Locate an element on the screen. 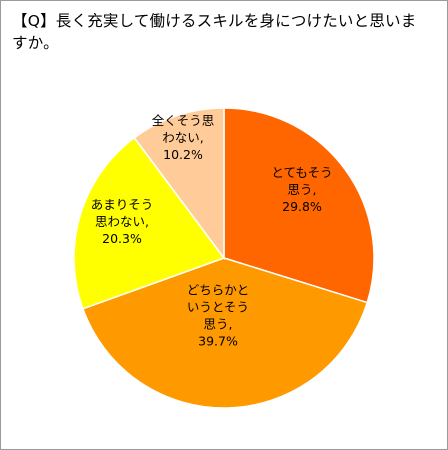 Image resolution: width=448 pixels, height=450 pixels. slice-label-line: わない, is located at coordinates (182, 137).